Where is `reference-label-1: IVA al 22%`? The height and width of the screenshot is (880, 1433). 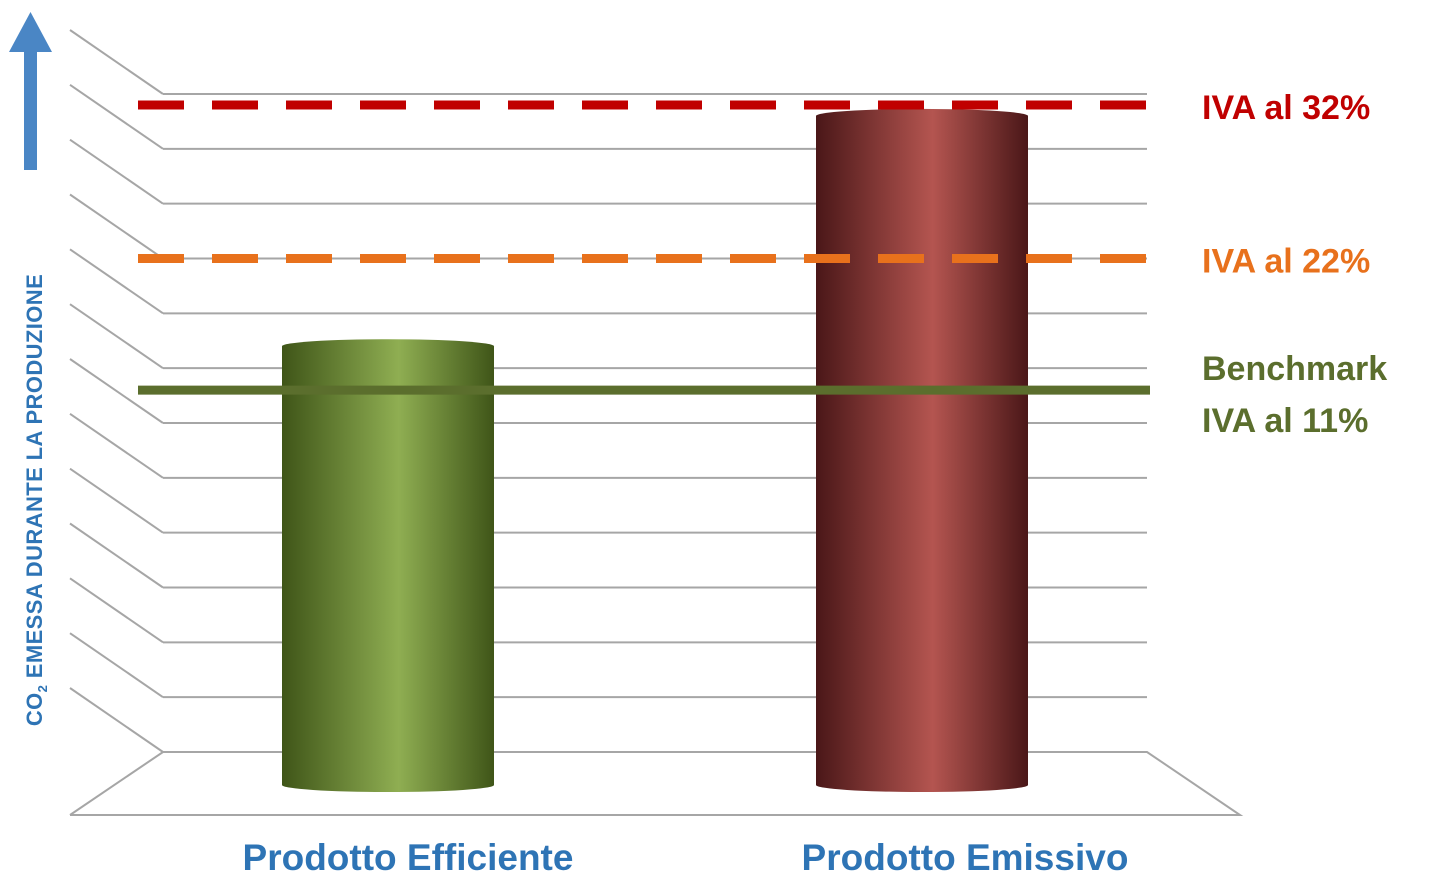 reference-label-1: IVA al 22% is located at coordinates (1286, 262).